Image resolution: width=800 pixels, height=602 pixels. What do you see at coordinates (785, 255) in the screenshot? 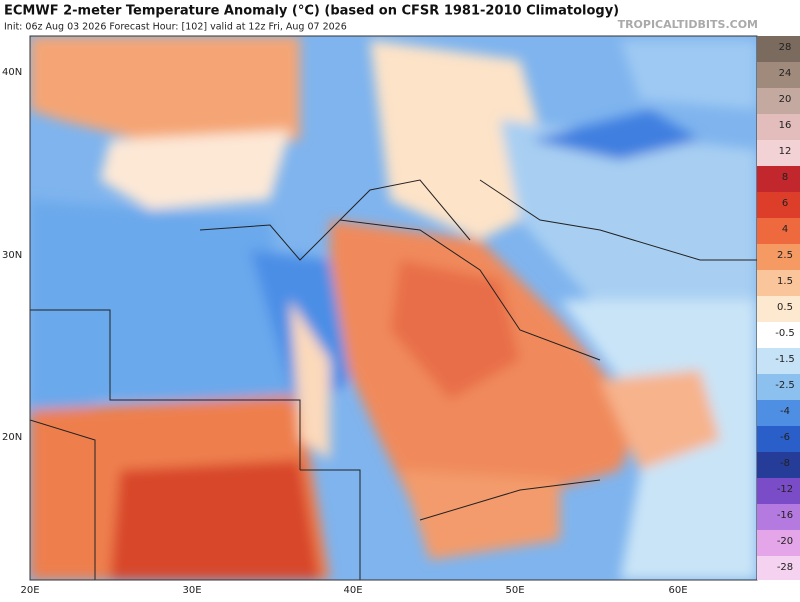
I see `colorbar-label: 2.5` at bounding box center [785, 255].